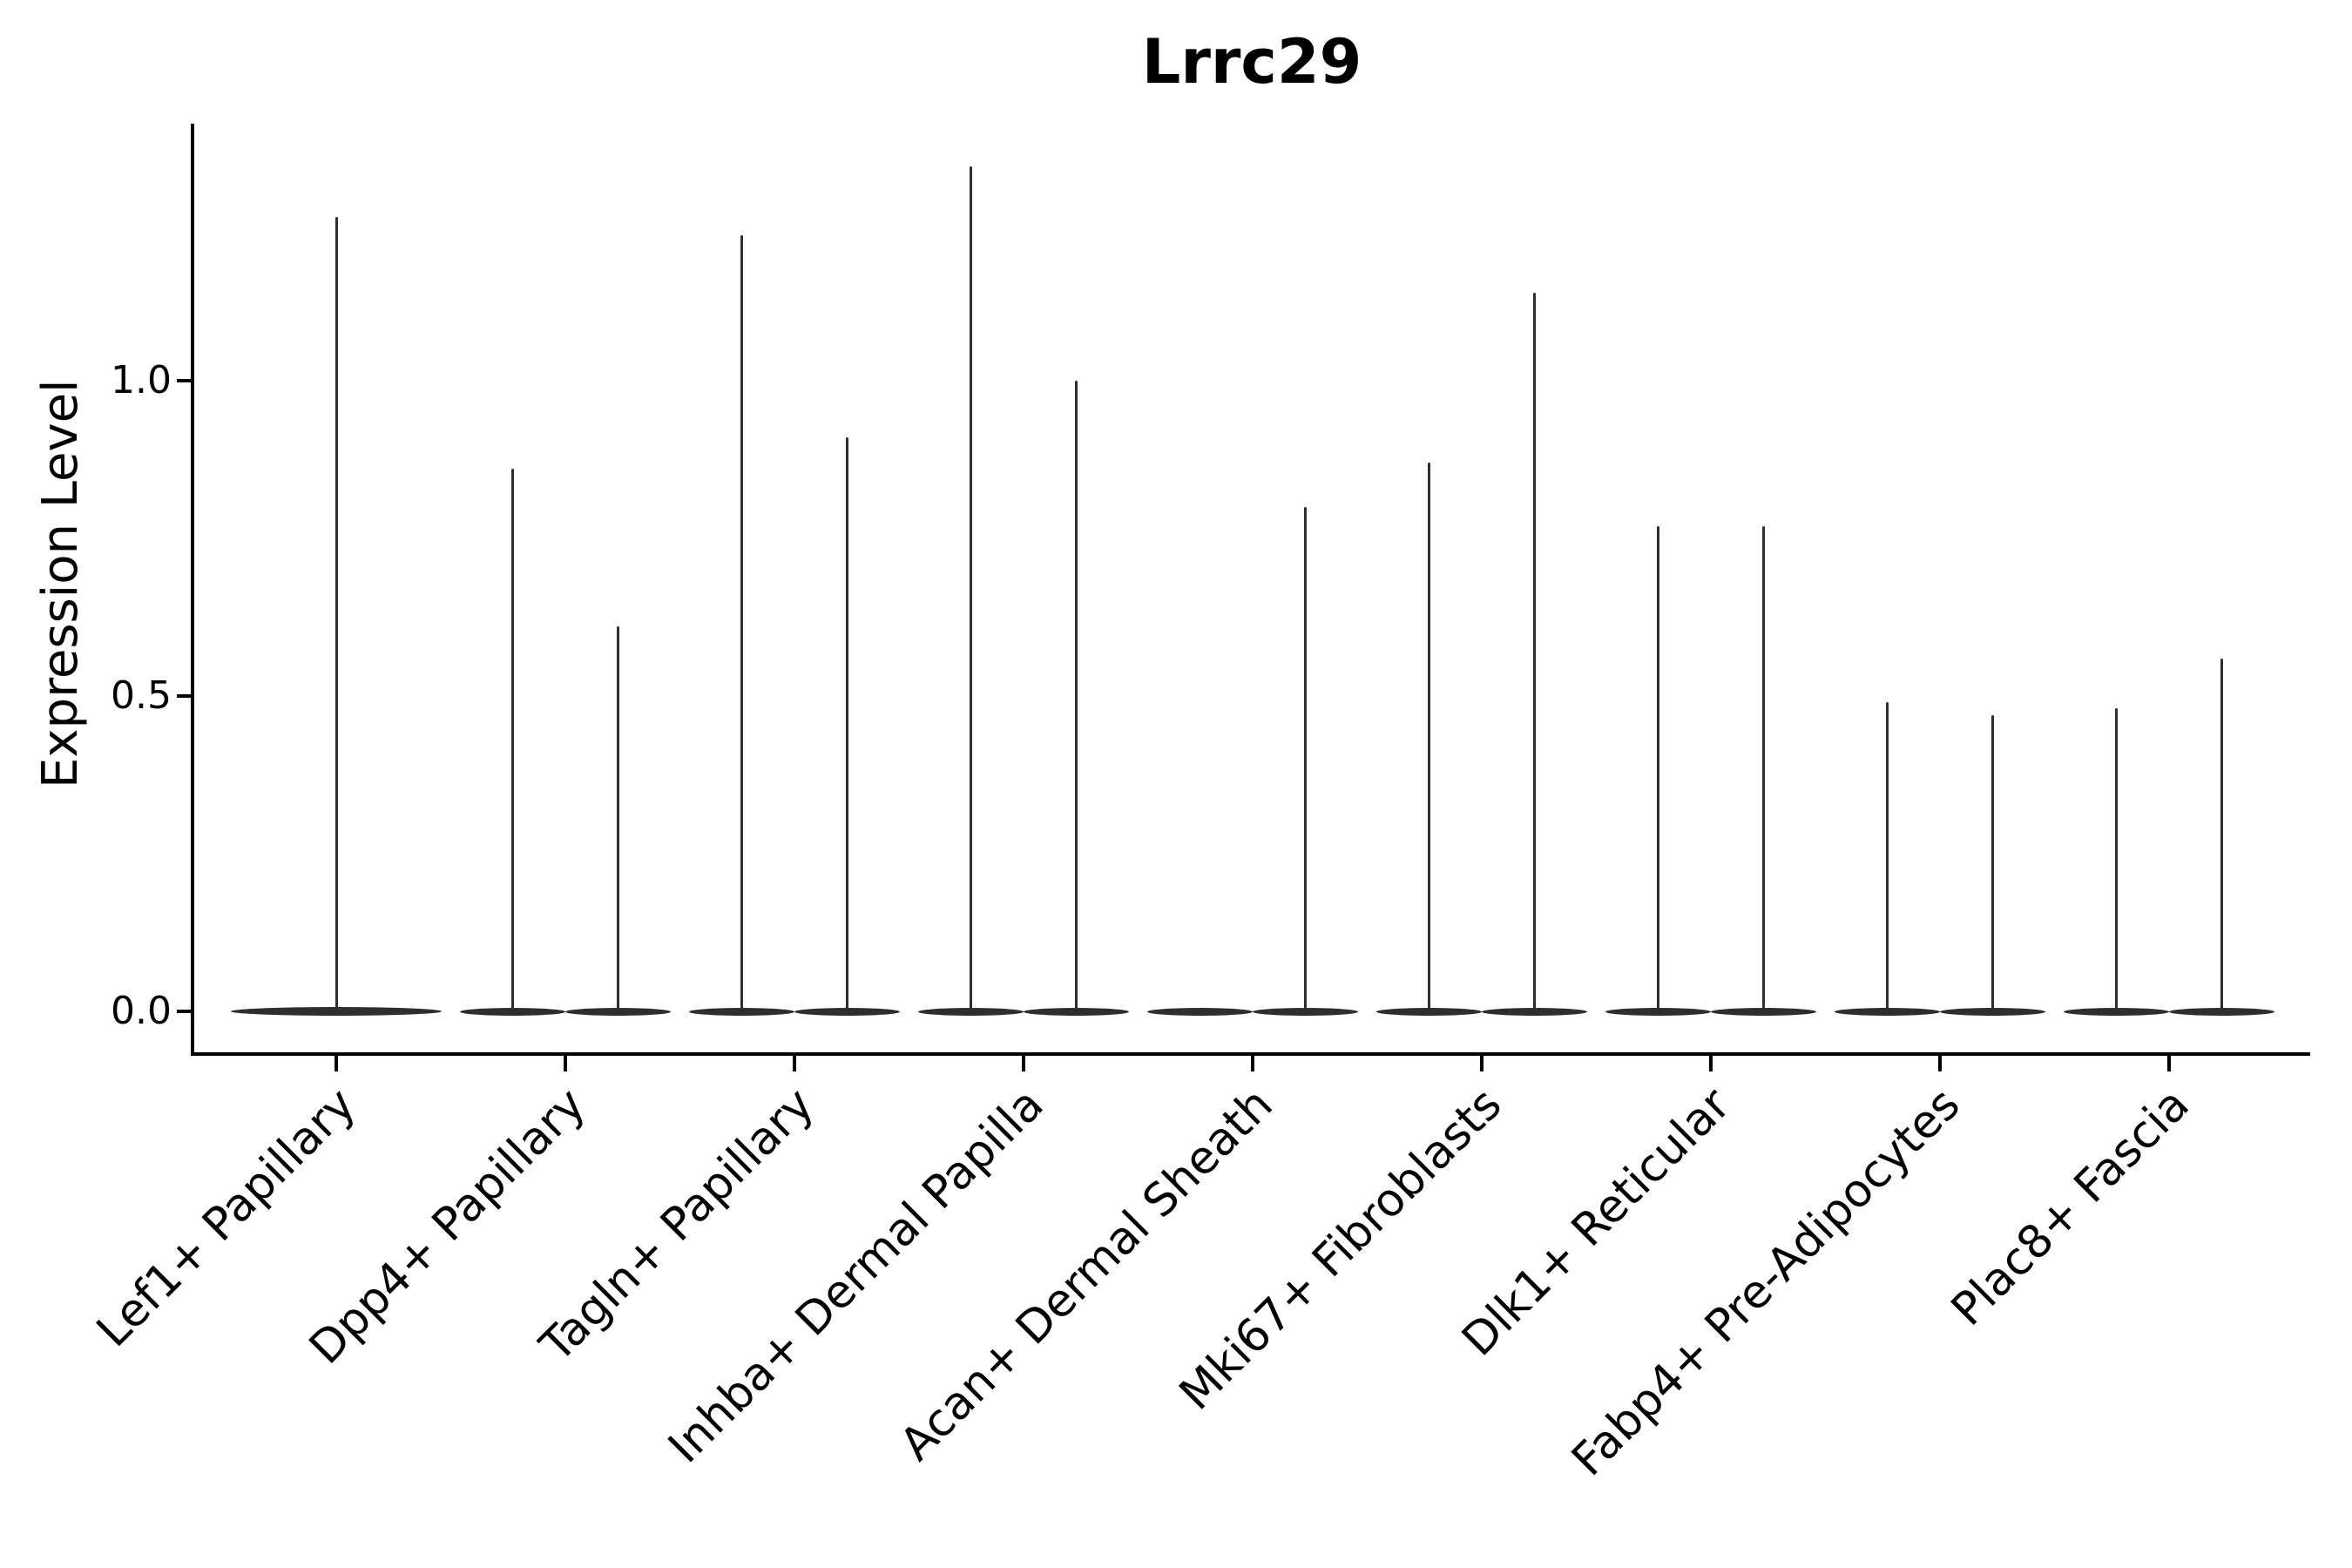 The image size is (2352, 1568). Describe the element at coordinates (1250, 1054) in the screenshot. I see `x-axis-spine` at that location.